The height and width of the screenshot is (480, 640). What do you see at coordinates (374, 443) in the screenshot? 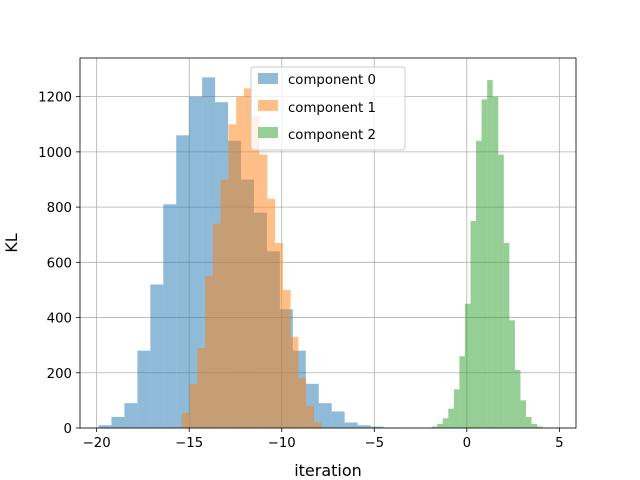
I see `x-tick-label: −5` at bounding box center [374, 443].